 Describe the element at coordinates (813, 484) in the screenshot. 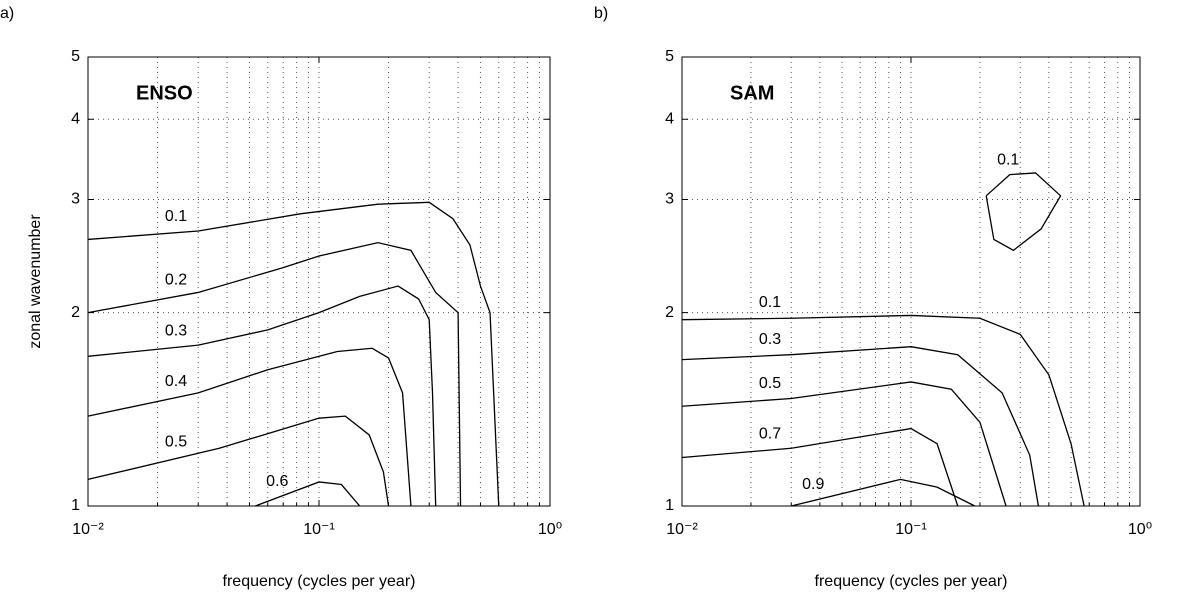

I see `contour-label: 0.9` at that location.